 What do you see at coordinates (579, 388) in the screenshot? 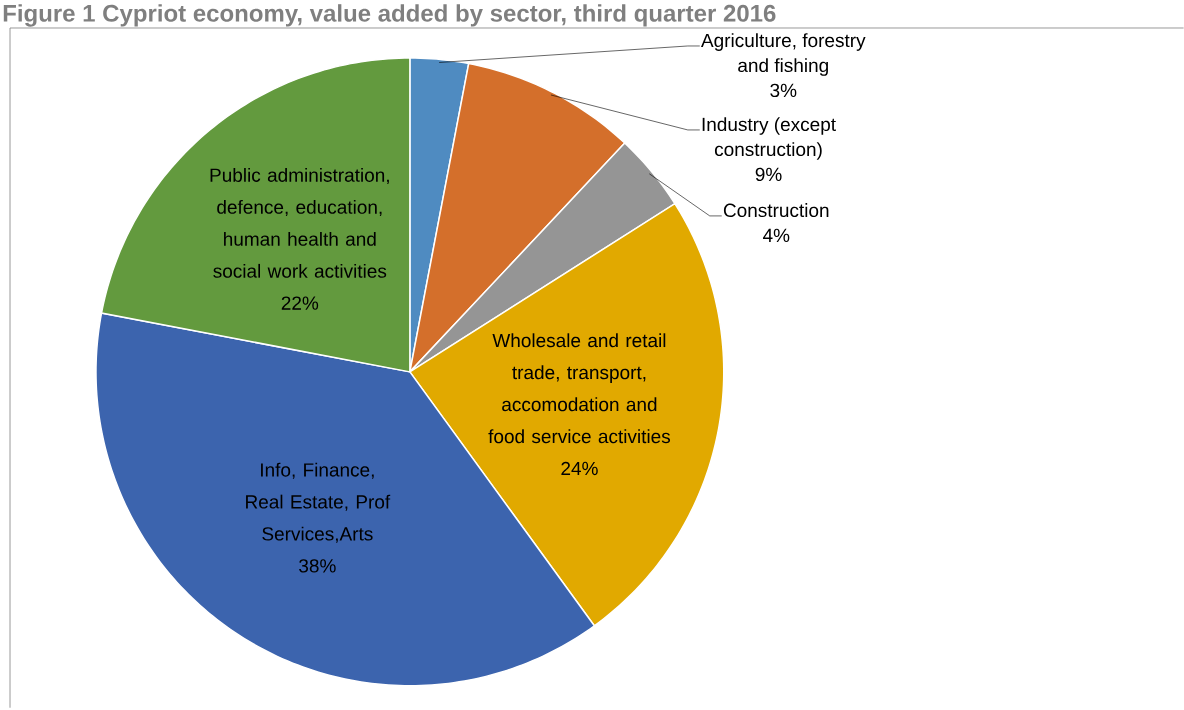
I see `slice-label: Wholesale and retail trade, transport, accomodation and food service activities` at bounding box center [579, 388].